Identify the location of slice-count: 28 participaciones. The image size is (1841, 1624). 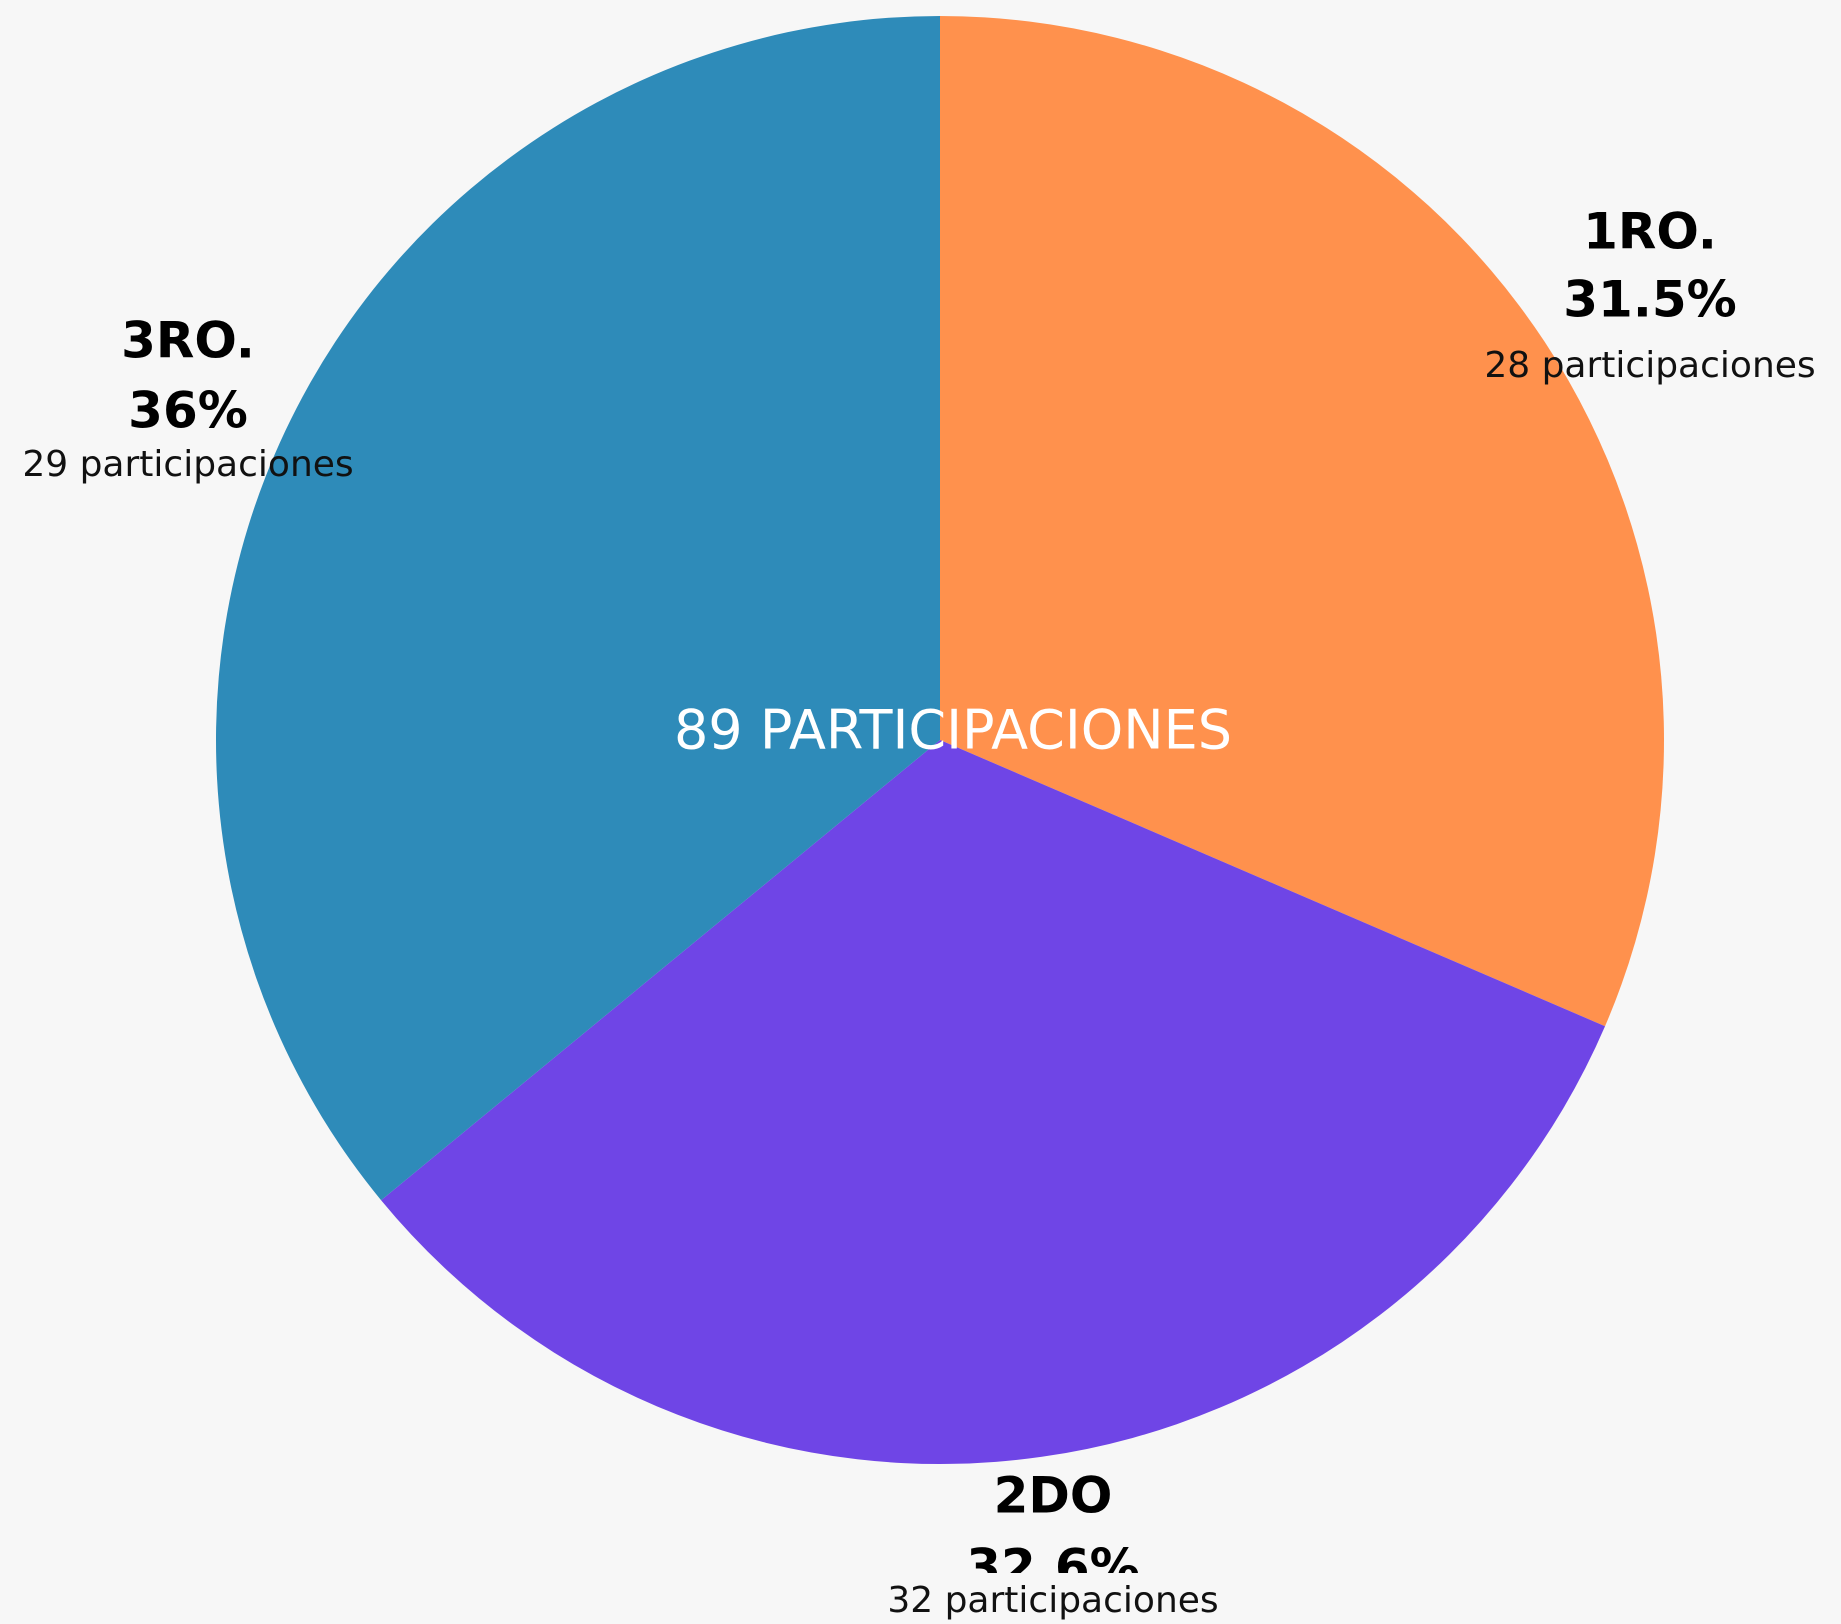
(1649, 365).